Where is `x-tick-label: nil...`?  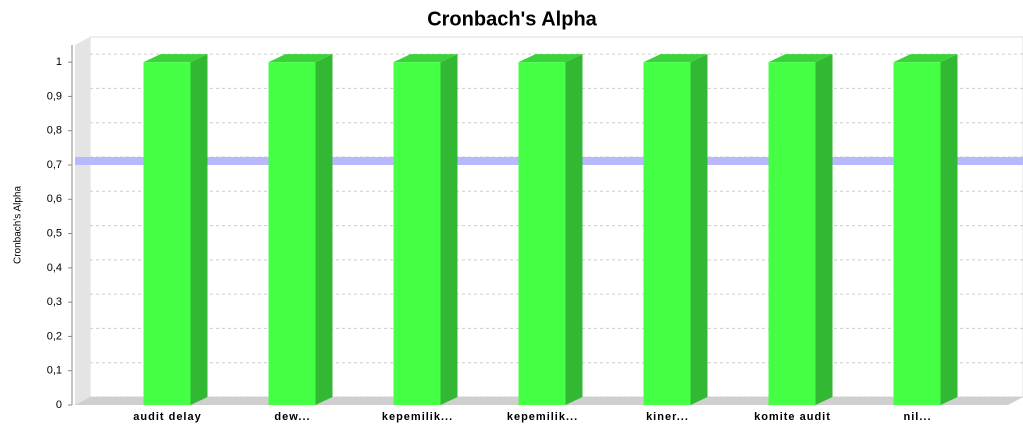
x-tick-label: nil... is located at coordinates (918, 417).